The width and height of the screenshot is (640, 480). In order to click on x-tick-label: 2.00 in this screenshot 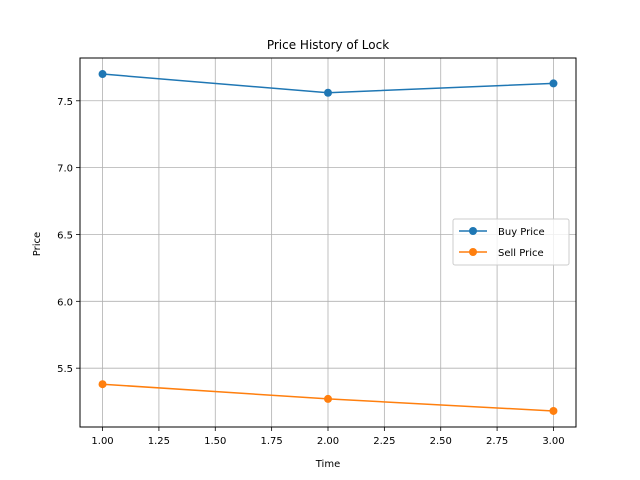, I will do `click(328, 441)`.